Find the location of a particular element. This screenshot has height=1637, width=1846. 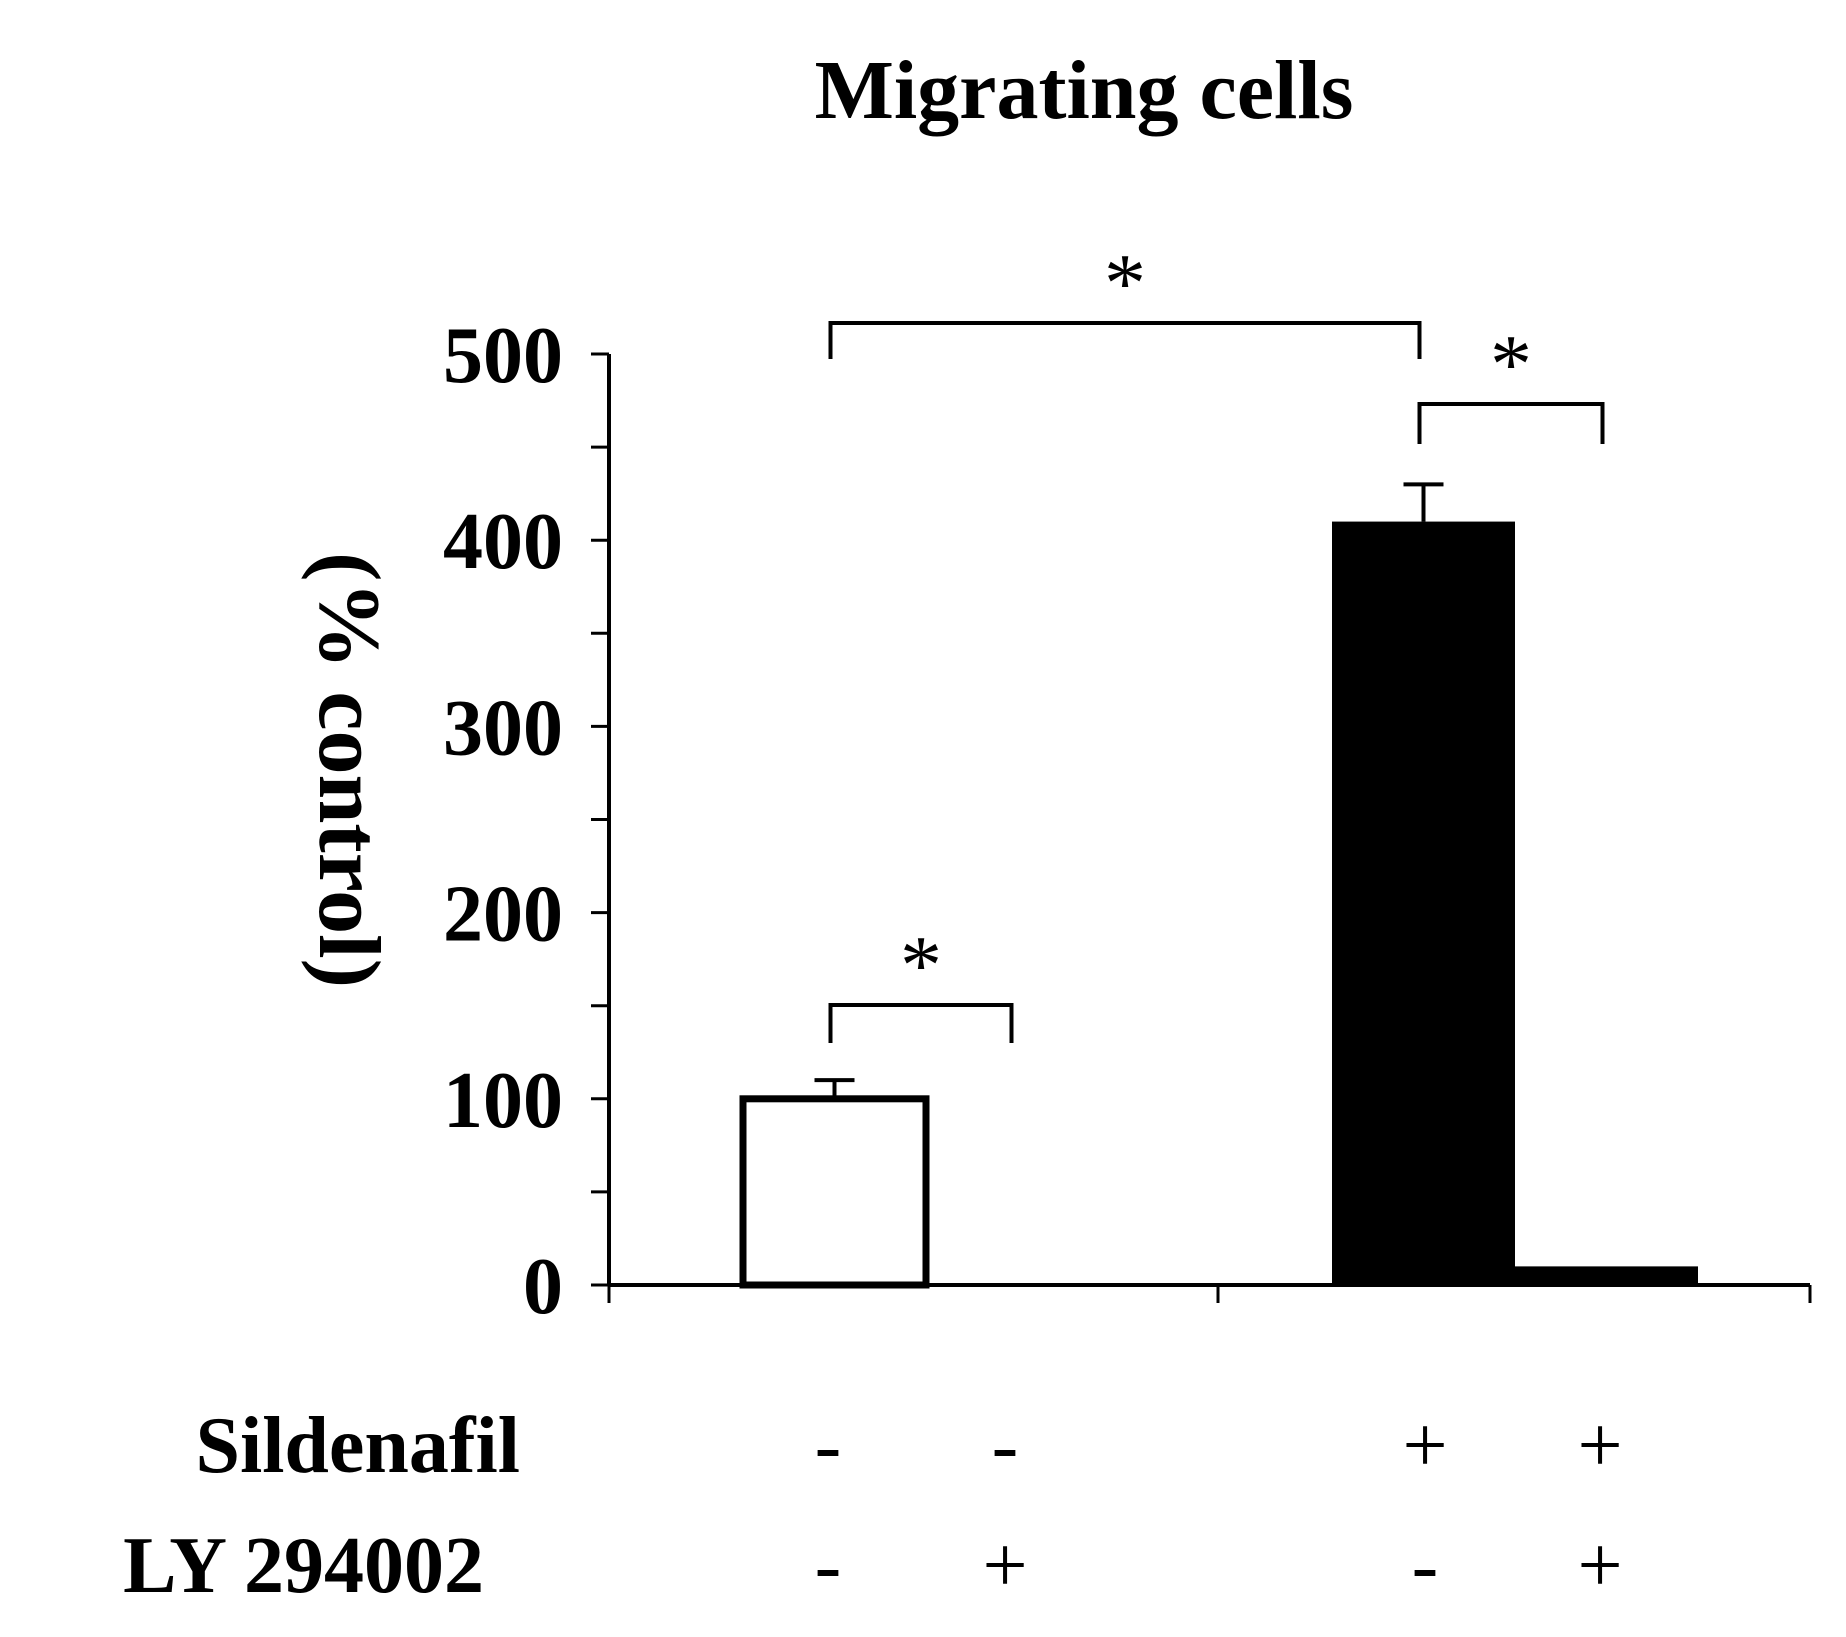

chart-title: Migrating cells is located at coordinates (1084, 90).